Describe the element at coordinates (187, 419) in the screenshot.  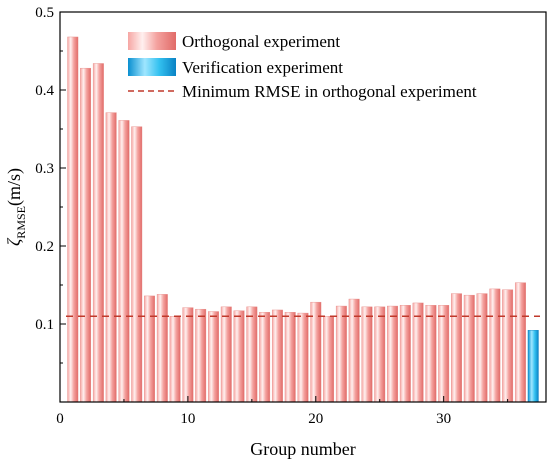
I see `x-tick-label-10: 10` at that location.